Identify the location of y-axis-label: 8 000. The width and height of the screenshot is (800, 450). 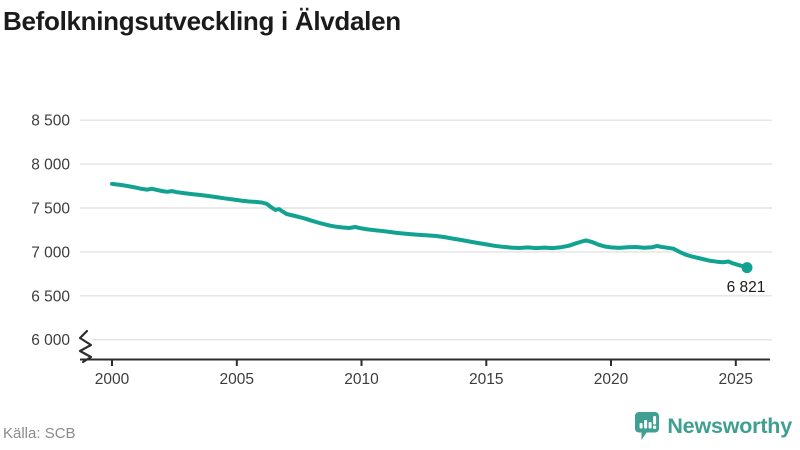
(50, 165).